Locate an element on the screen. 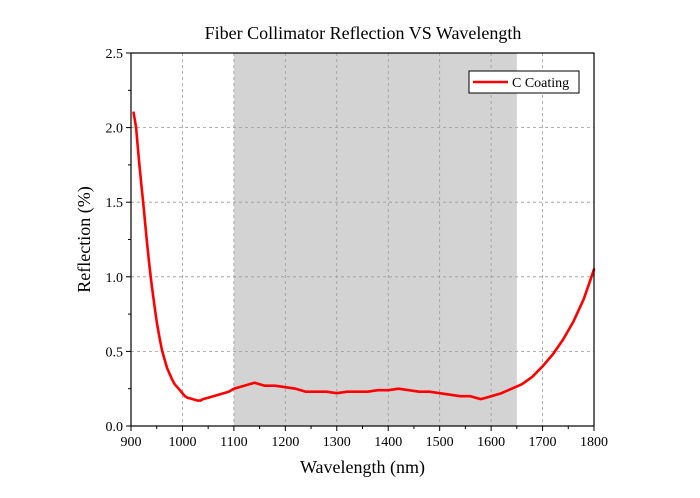 Image resolution: width=700 pixels, height=498 pixels. x-tick-label: 1100 is located at coordinates (233, 442).